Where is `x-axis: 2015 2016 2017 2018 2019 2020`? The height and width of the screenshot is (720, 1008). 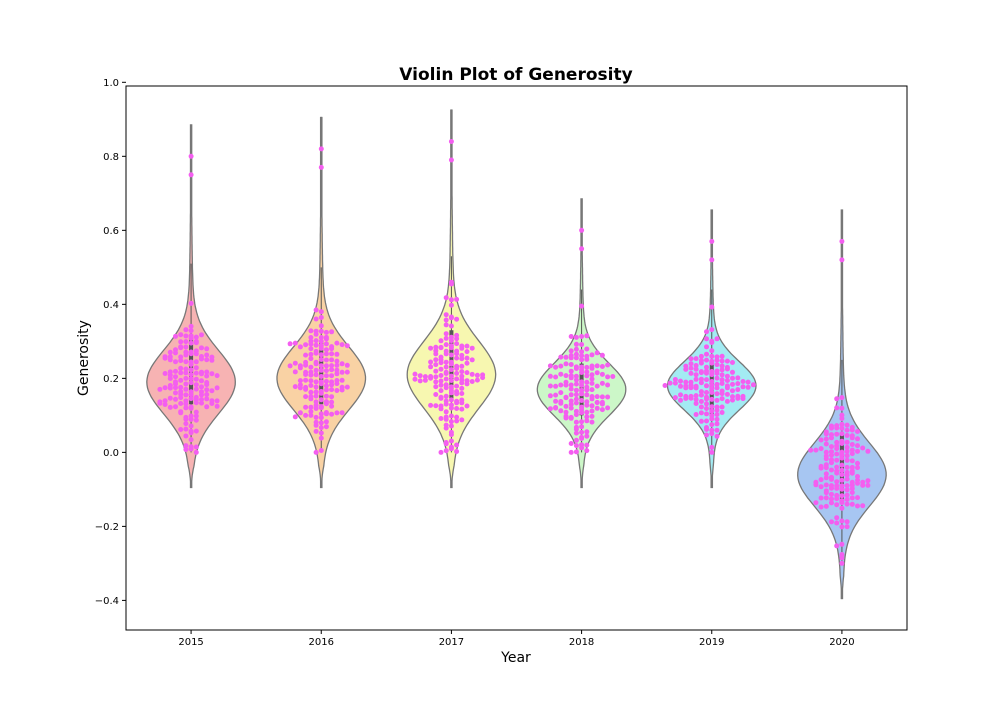 x-axis: 2015 2016 2017 2018 2019 2020 is located at coordinates (516, 639).